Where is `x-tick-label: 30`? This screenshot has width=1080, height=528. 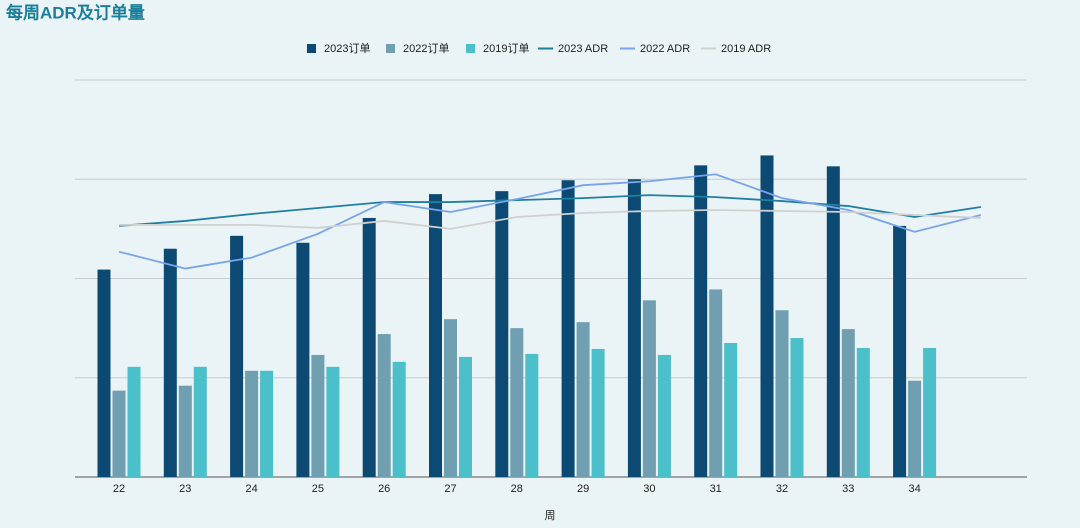 x-tick-label: 30 is located at coordinates (649, 489).